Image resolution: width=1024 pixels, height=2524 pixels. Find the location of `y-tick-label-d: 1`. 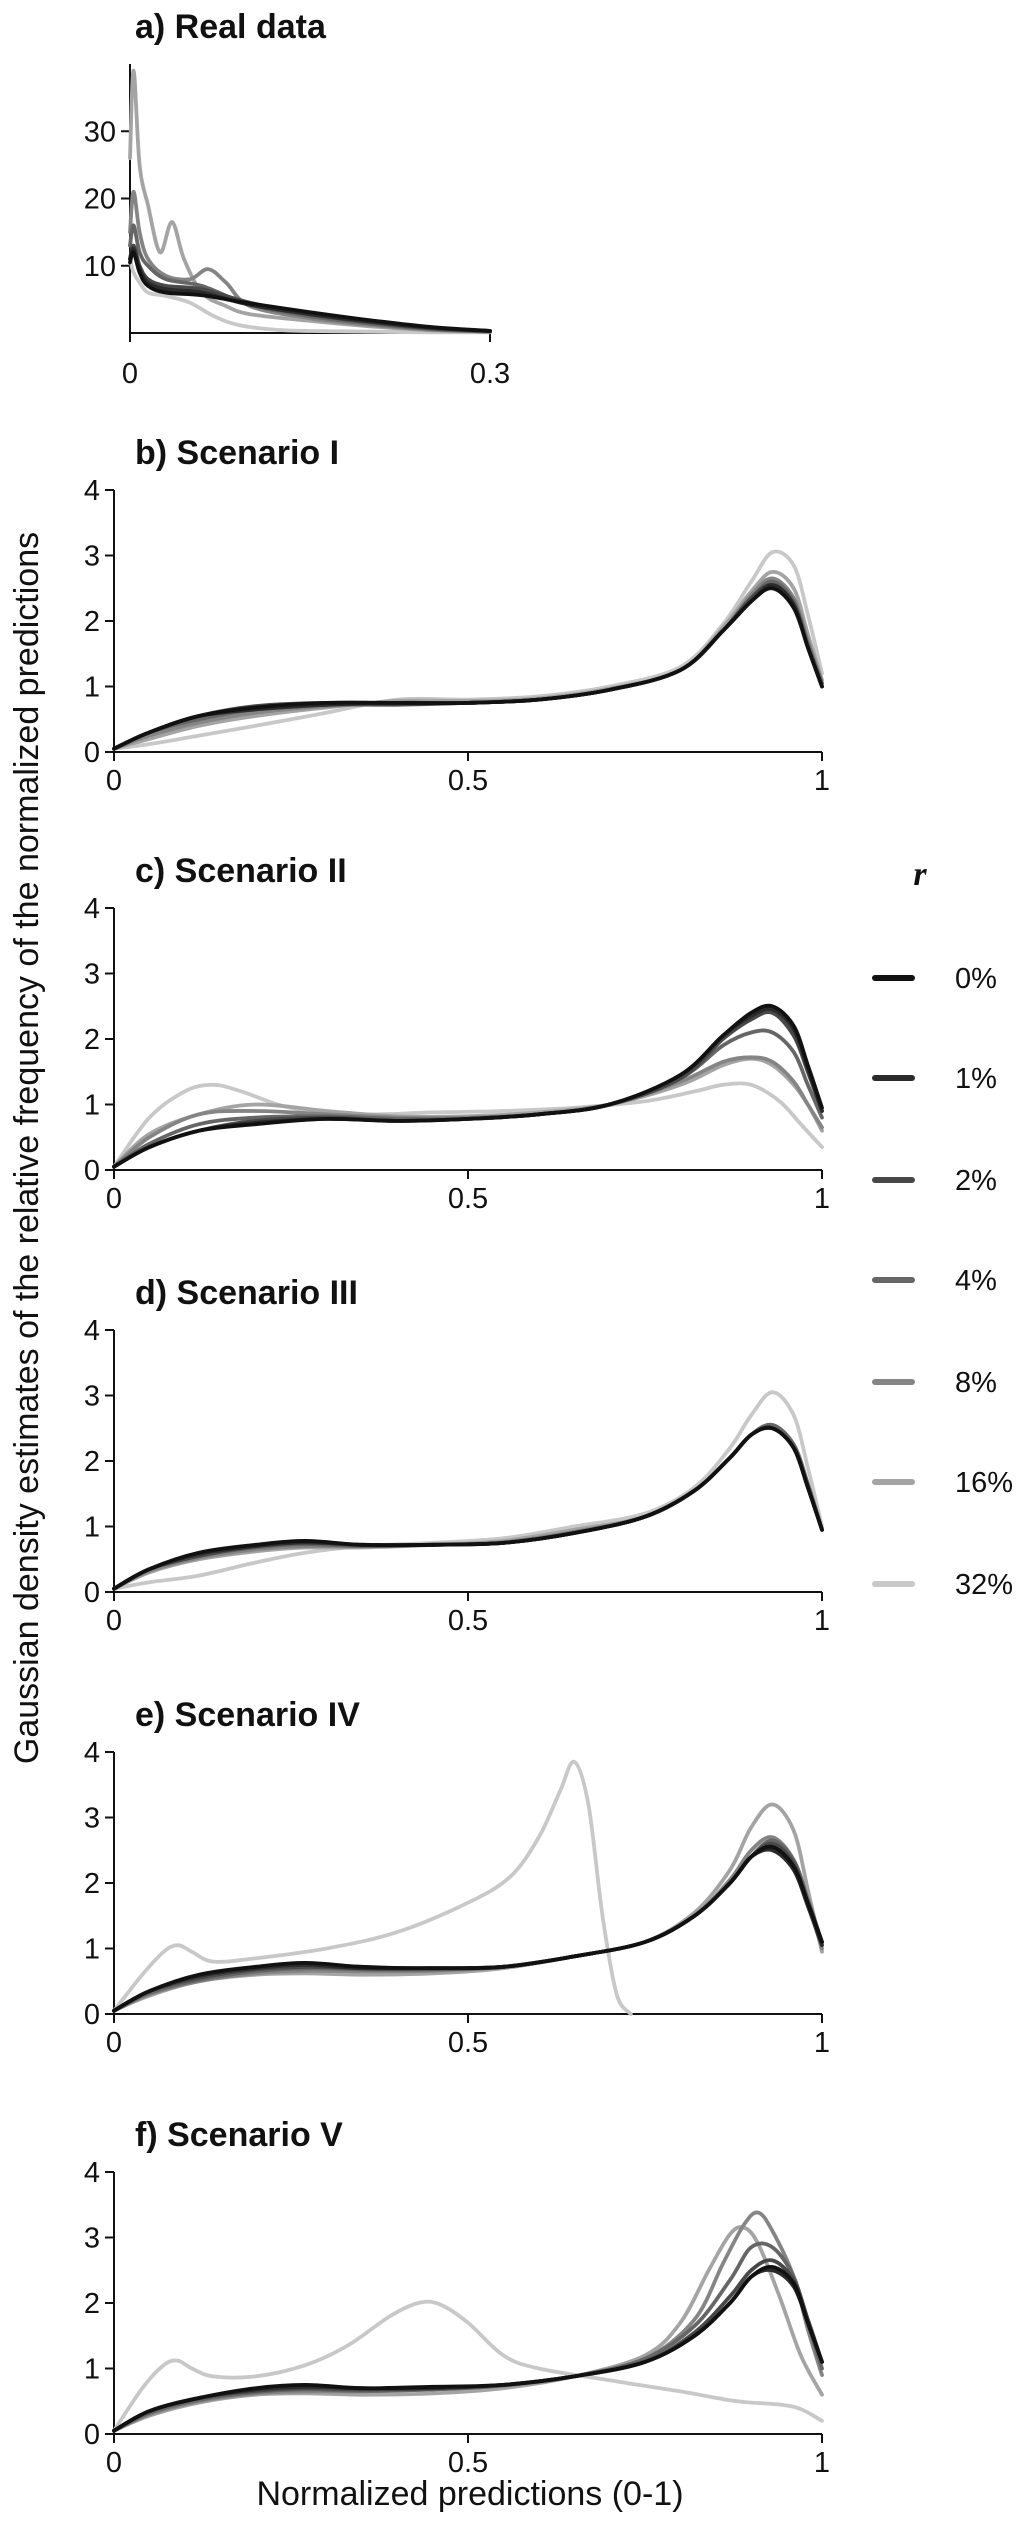

y-tick-label-d: 1 is located at coordinates (92, 1528).